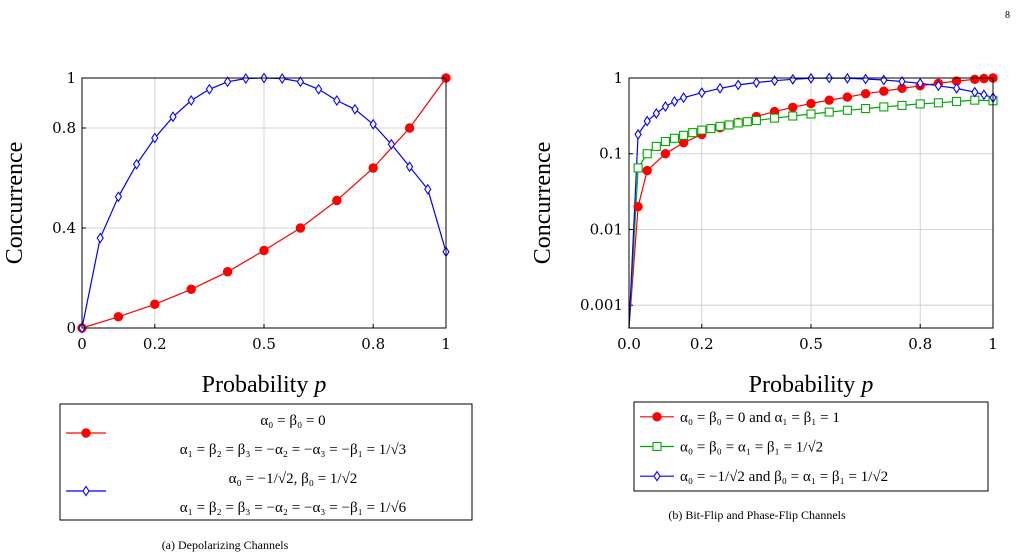 Image resolution: width=1022 pixels, height=558 pixels. Describe the element at coordinates (293, 479) in the screenshot. I see `chart-a-legend-text-1-a: α₀ = −1/√2, β₀ = 1/√2` at that location.